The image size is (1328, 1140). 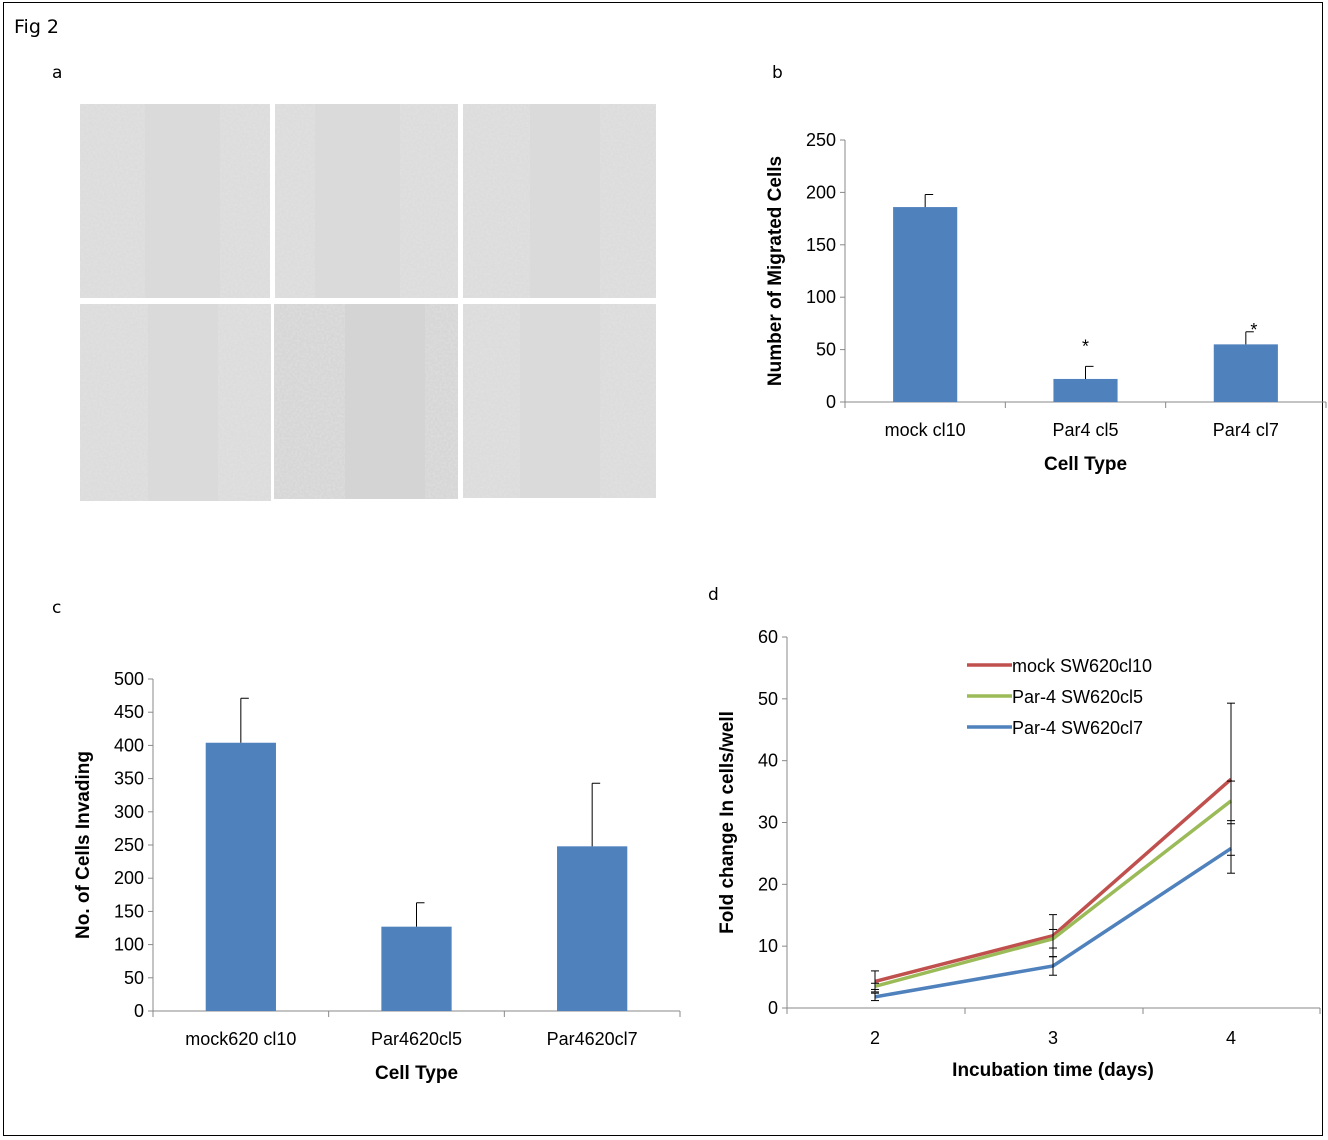 I want to click on legend-label: Par-4 SW620cl5, so click(x=1077, y=697).